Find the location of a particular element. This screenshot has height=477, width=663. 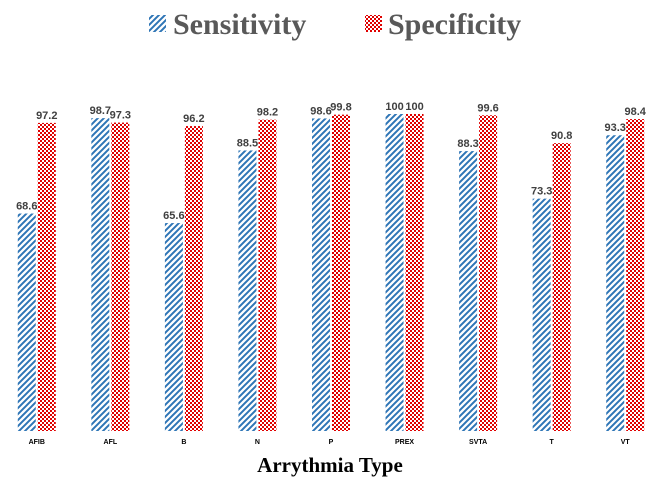

legend: Sensitivity Specificity is located at coordinates (335, 24).